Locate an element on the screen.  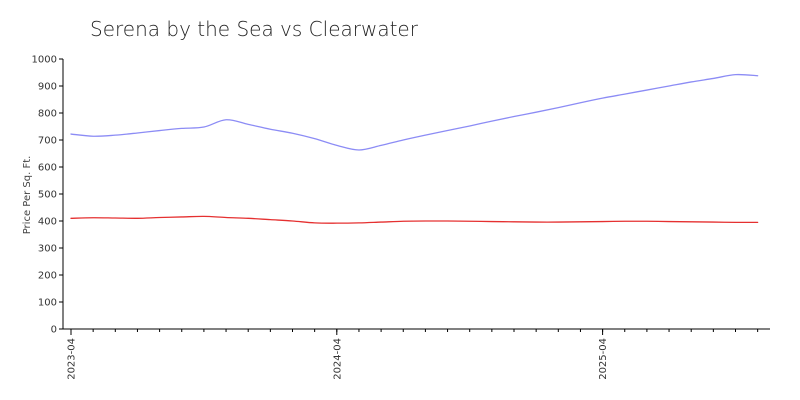
y-tick-label: 1000 is located at coordinates (44, 60).